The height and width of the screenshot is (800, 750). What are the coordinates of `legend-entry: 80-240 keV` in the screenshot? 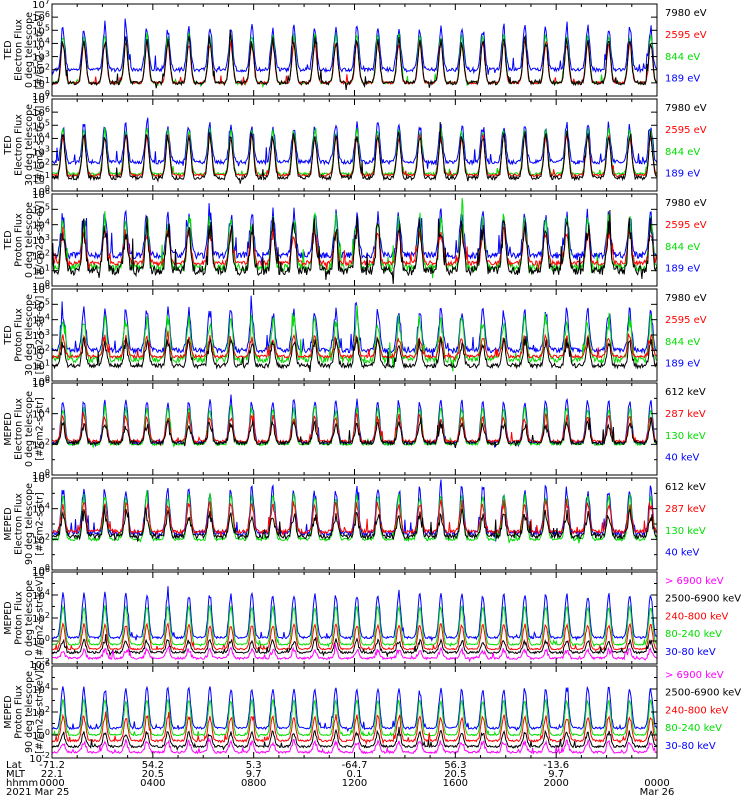 It's located at (693, 634).